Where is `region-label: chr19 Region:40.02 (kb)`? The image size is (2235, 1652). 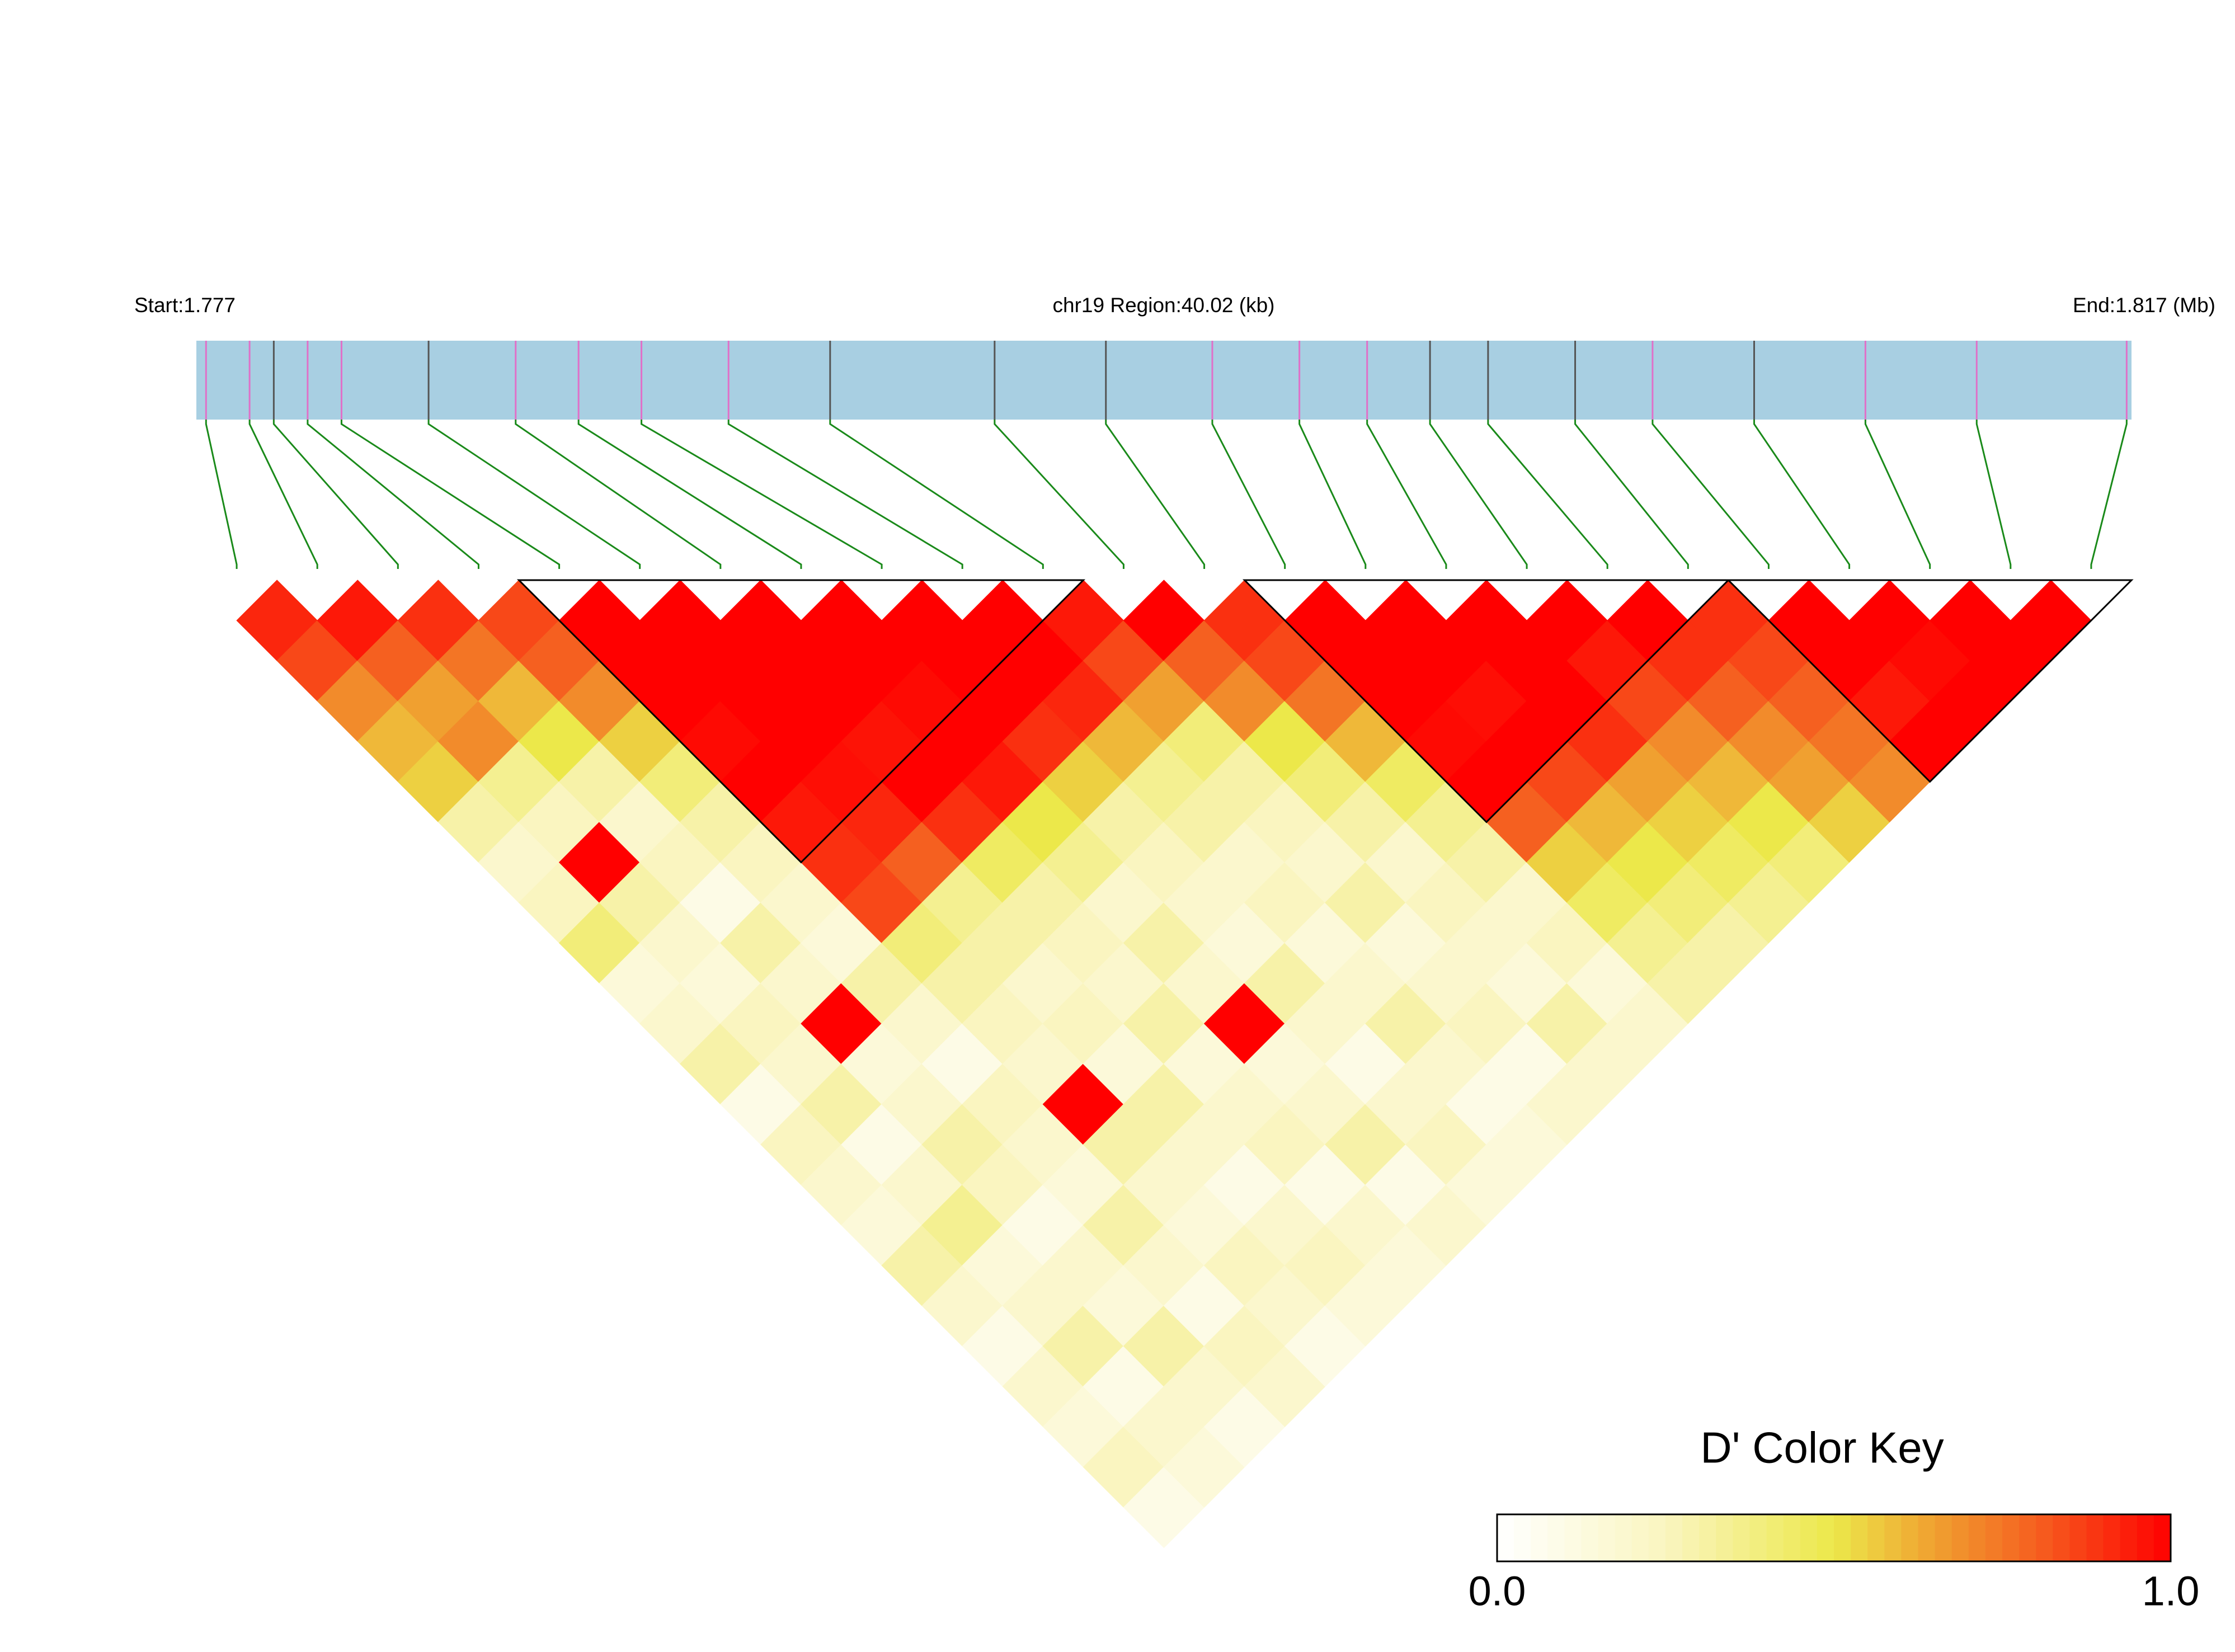 region-label: chr19 Region:40.02 (kb) is located at coordinates (1164, 306).